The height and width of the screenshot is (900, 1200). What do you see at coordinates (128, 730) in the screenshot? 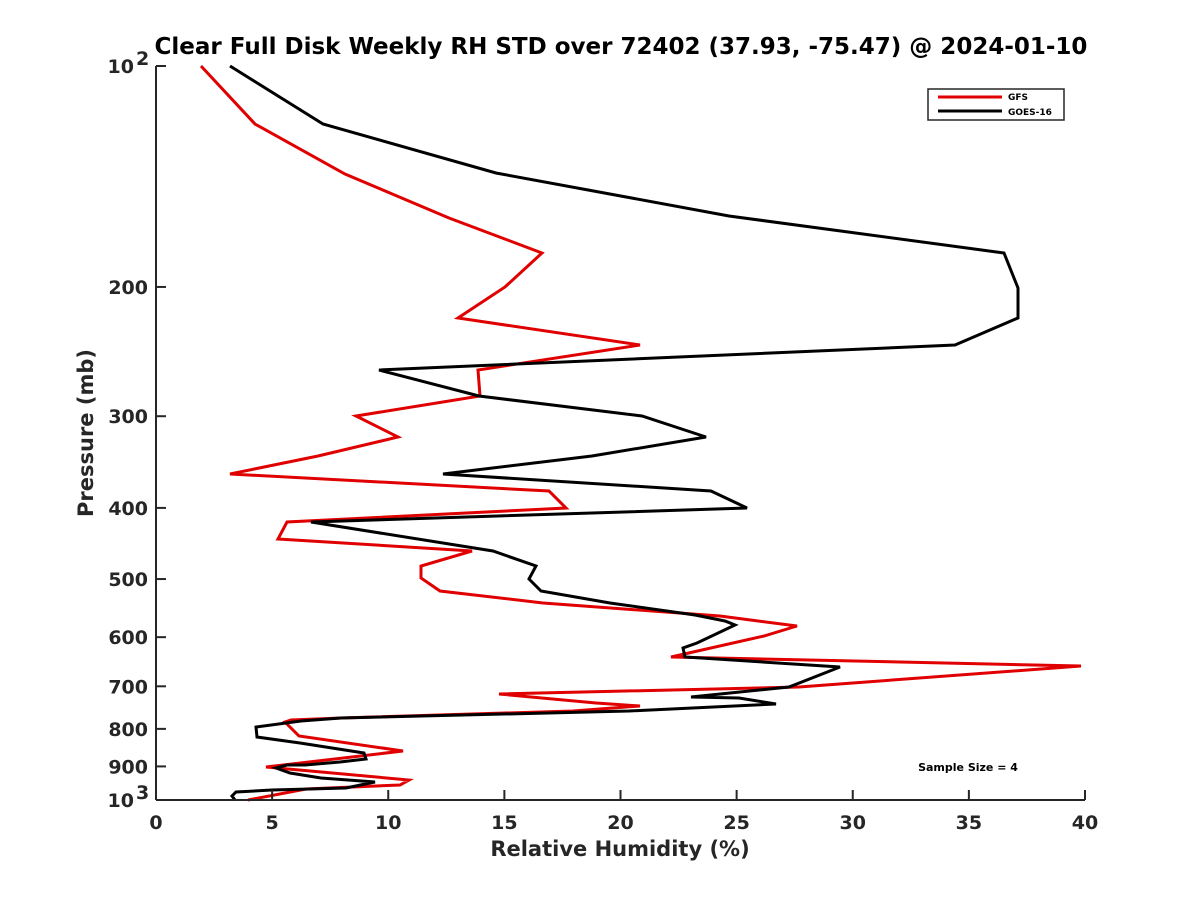
I see `y-tick-label: 800` at bounding box center [128, 730].